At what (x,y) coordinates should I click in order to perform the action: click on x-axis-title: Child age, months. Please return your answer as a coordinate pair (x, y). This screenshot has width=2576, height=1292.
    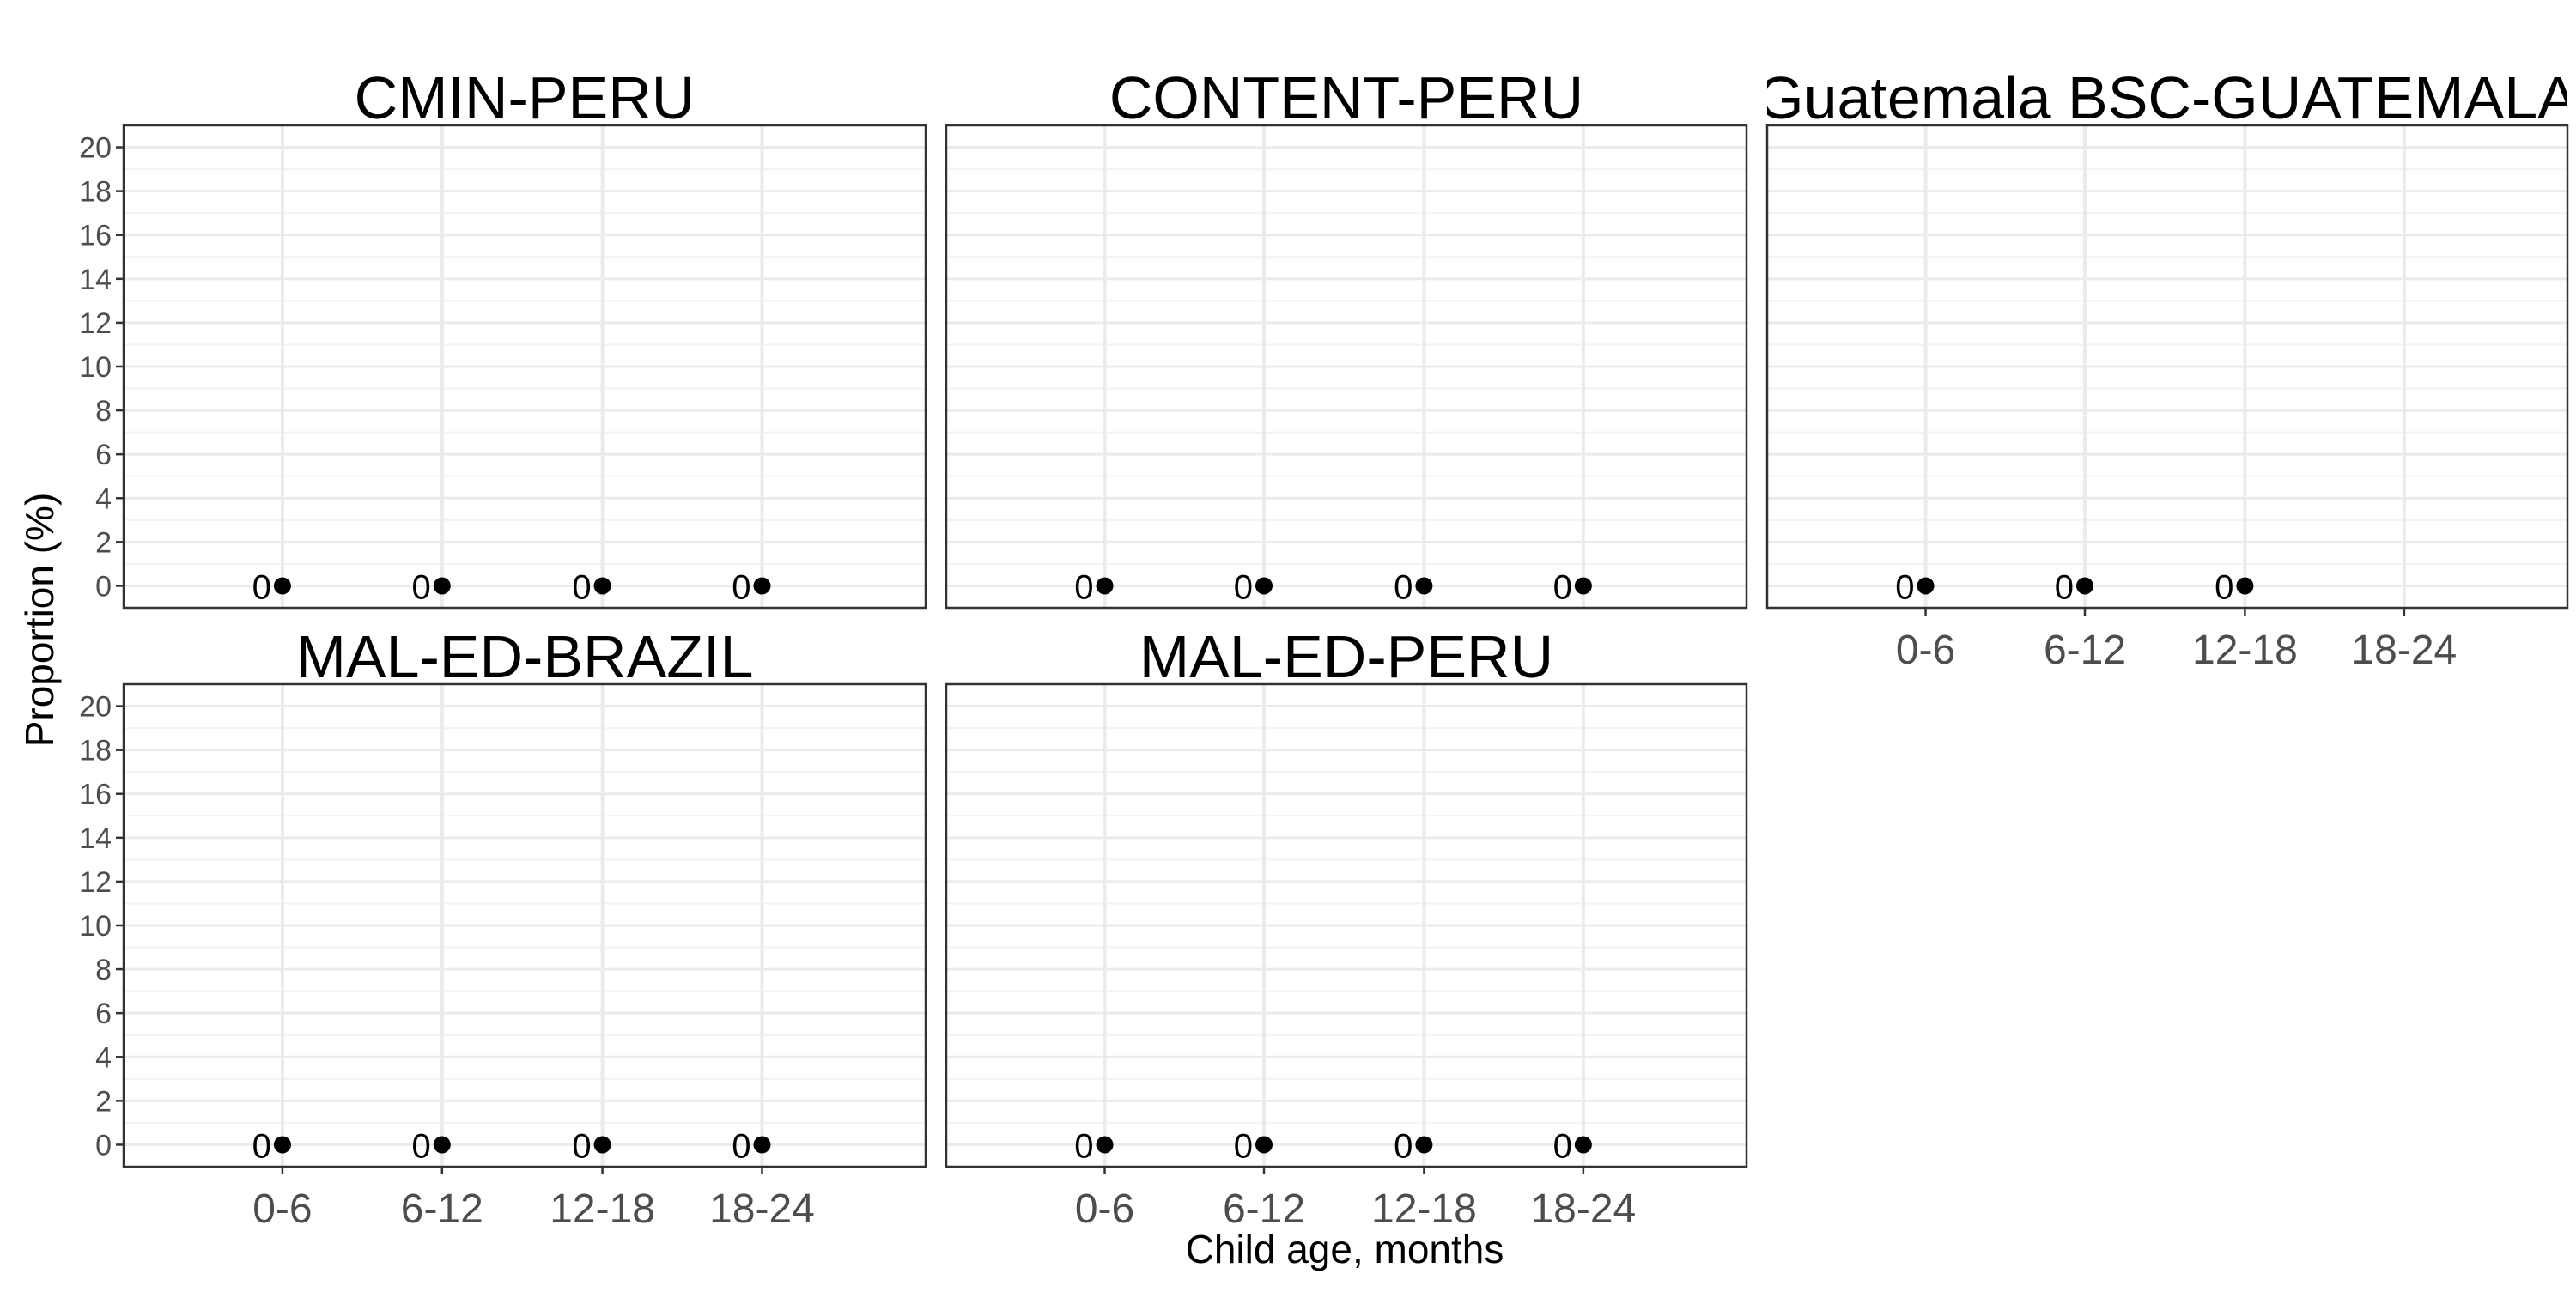
    Looking at the image, I should click on (1345, 1249).